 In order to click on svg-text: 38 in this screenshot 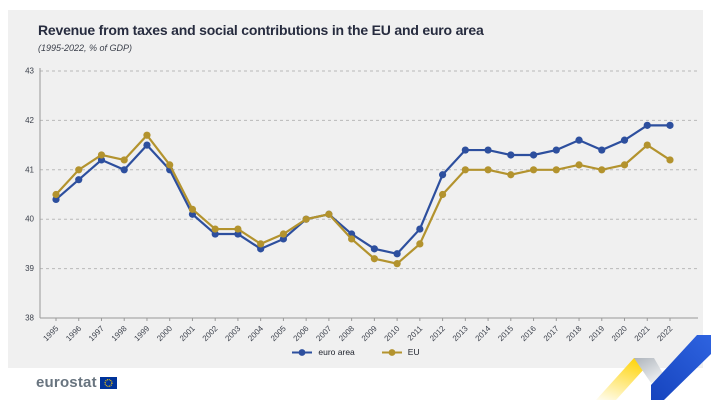, I will do `click(29, 318)`.